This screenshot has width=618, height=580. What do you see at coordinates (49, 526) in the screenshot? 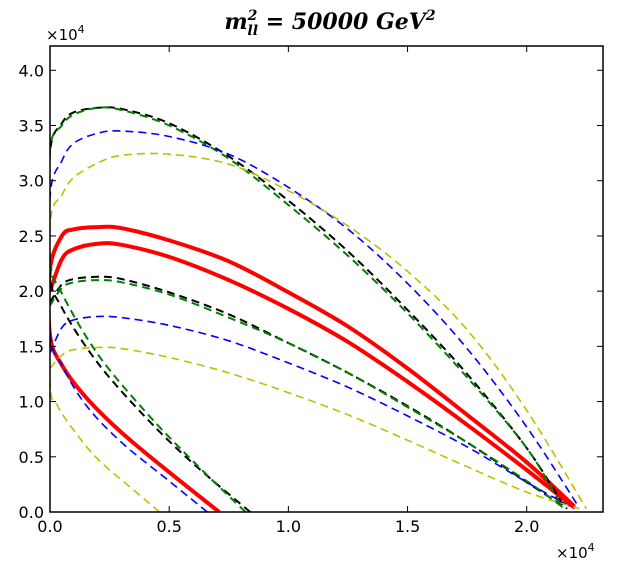
I see `x-tick-label: 0.0` at bounding box center [49, 526].